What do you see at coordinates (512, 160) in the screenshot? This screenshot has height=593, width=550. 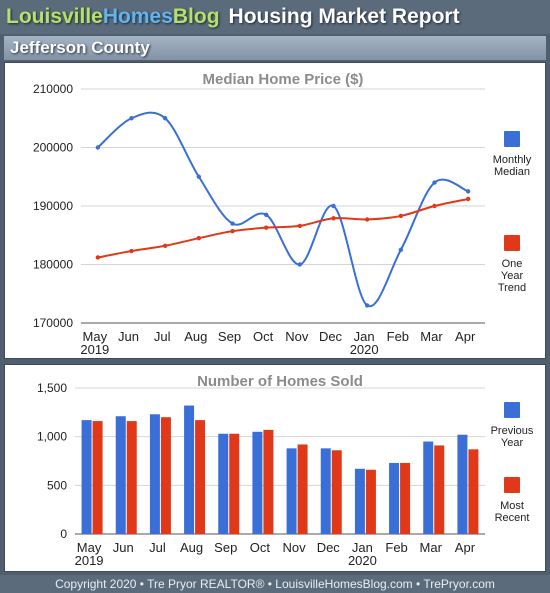 I see `legend-label: Monthly` at bounding box center [512, 160].